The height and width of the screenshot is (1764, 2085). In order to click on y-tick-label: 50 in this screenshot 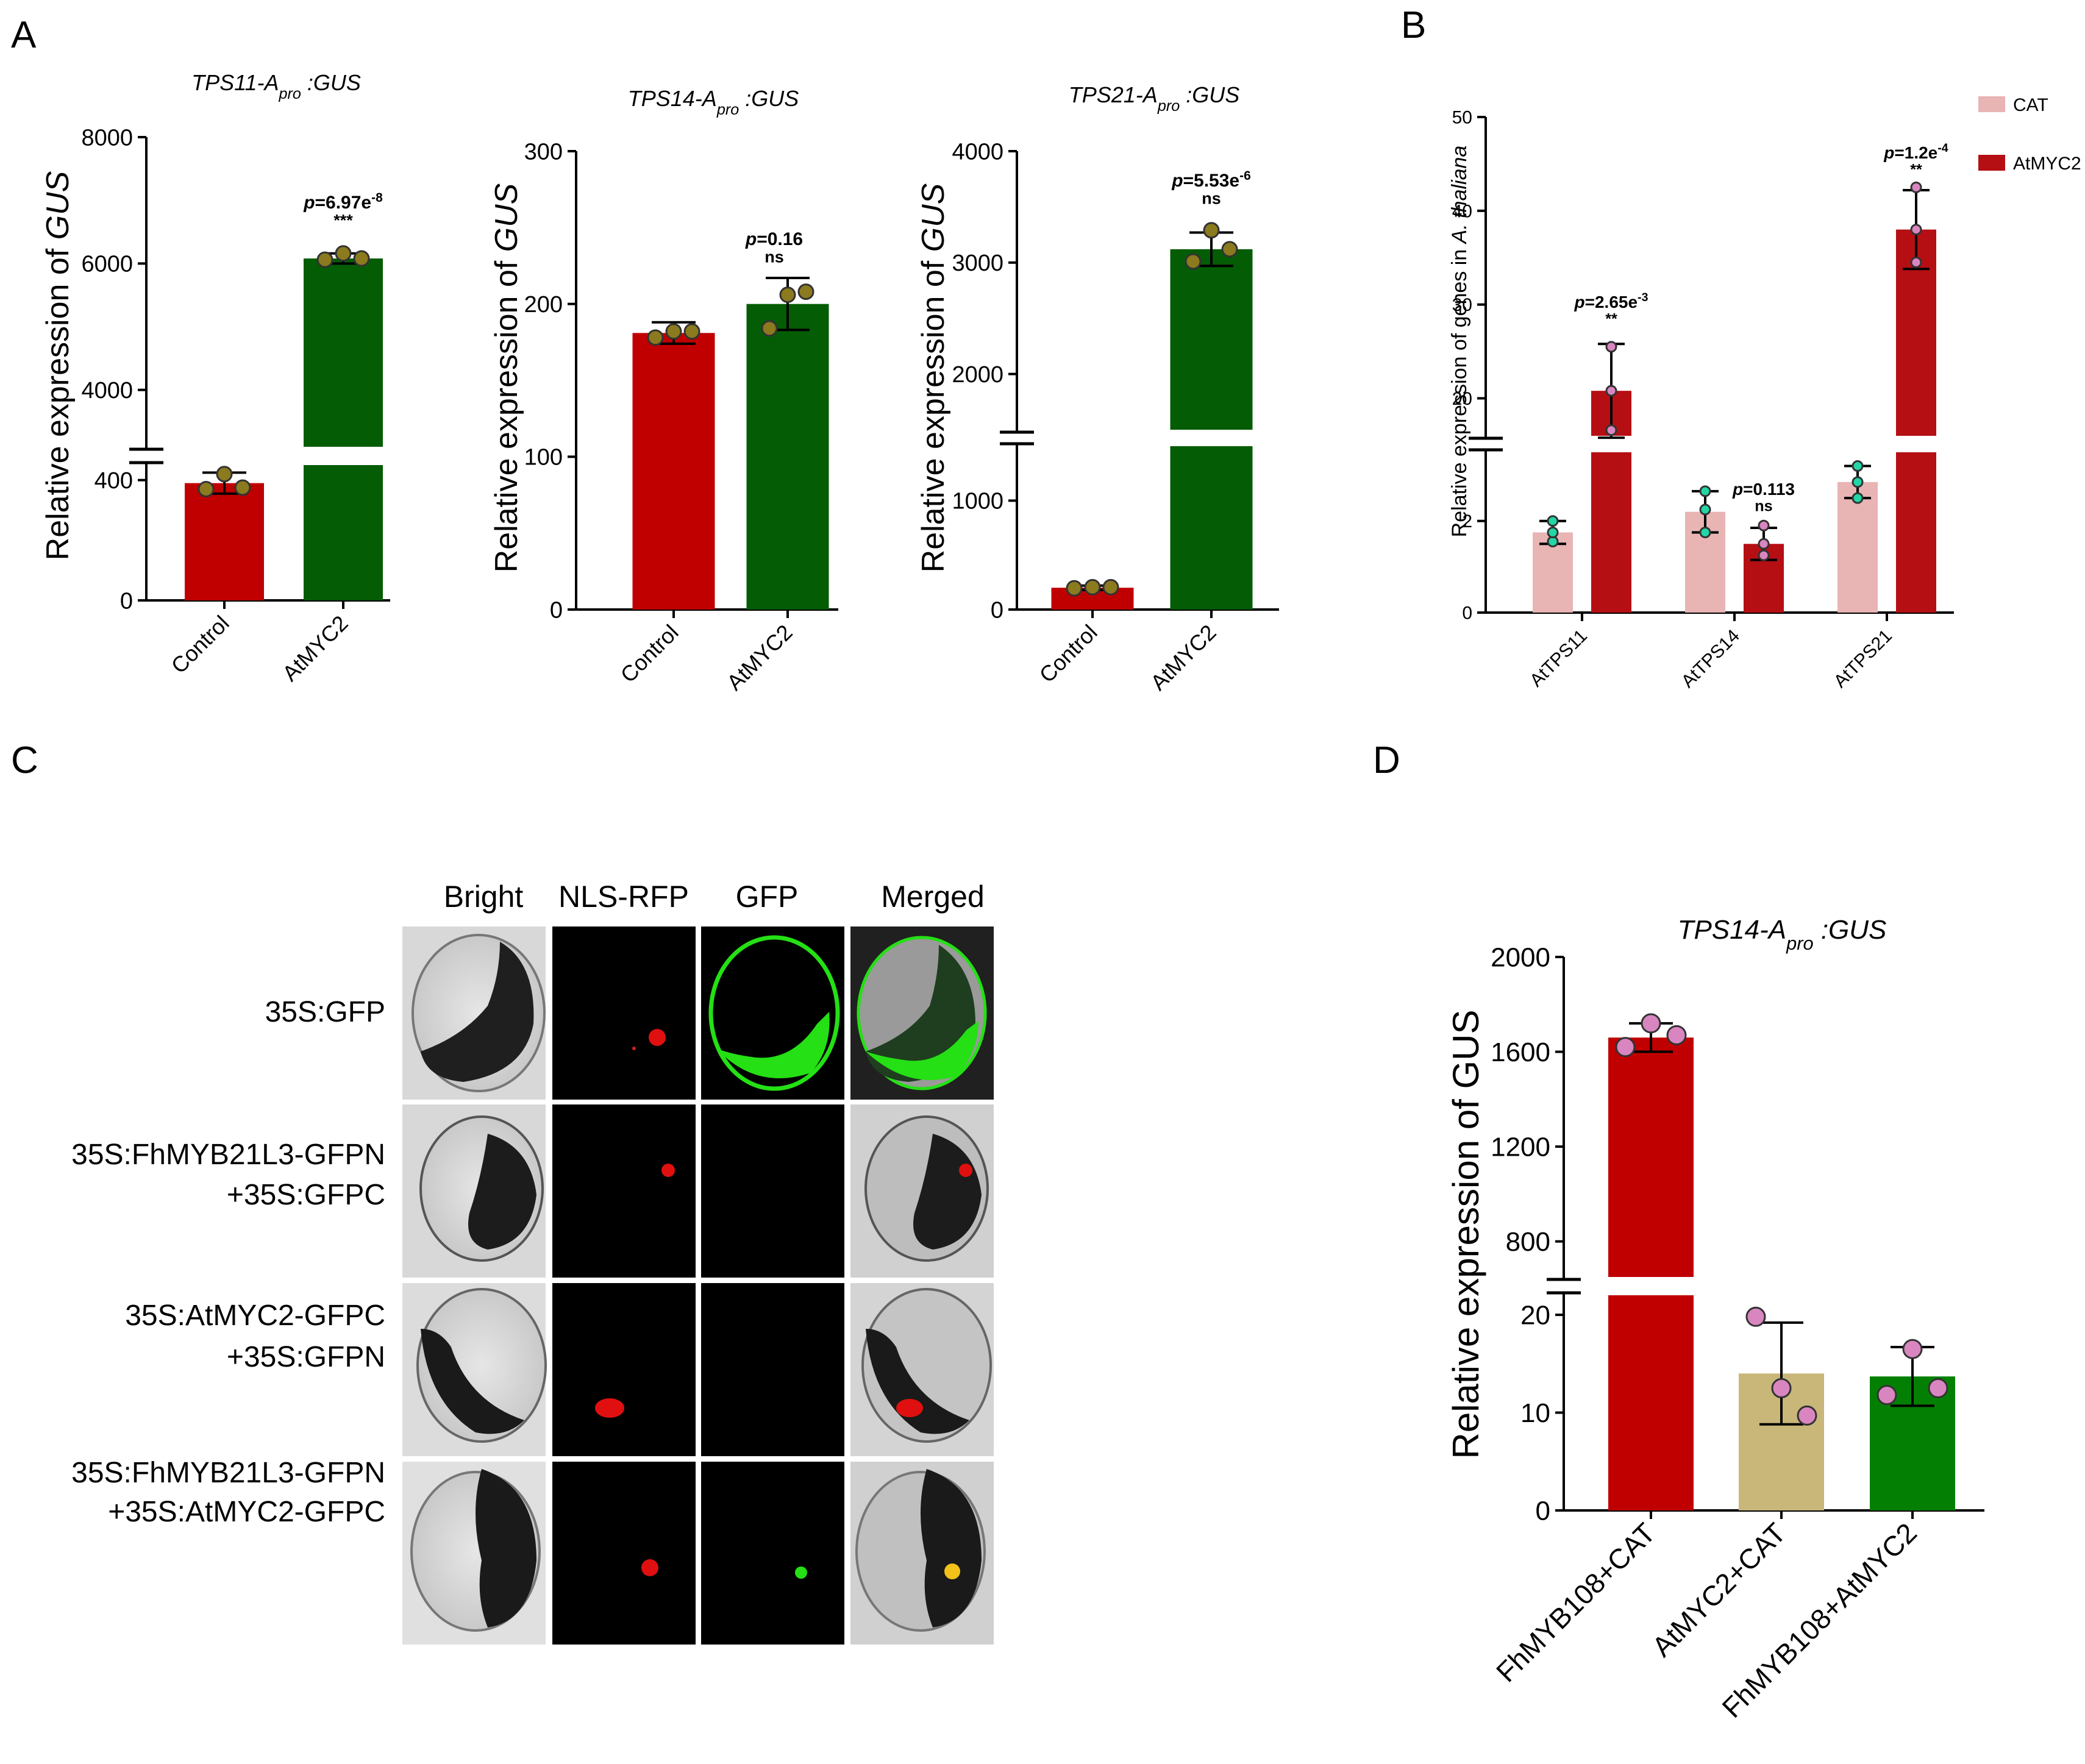, I will do `click(1462, 118)`.